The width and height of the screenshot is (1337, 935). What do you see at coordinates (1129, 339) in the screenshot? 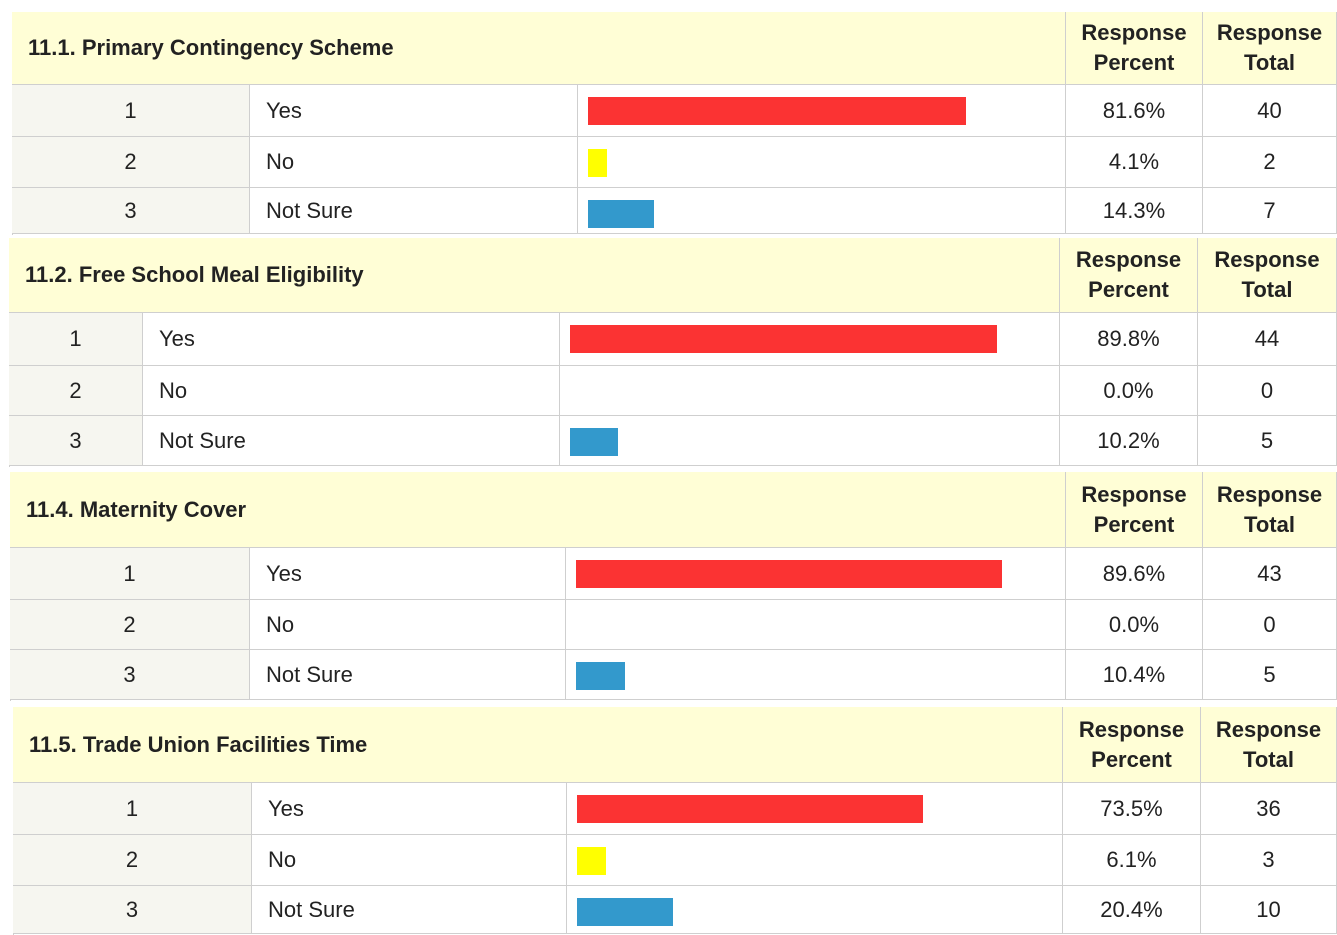
I see `response-percent: 89.8%` at bounding box center [1129, 339].